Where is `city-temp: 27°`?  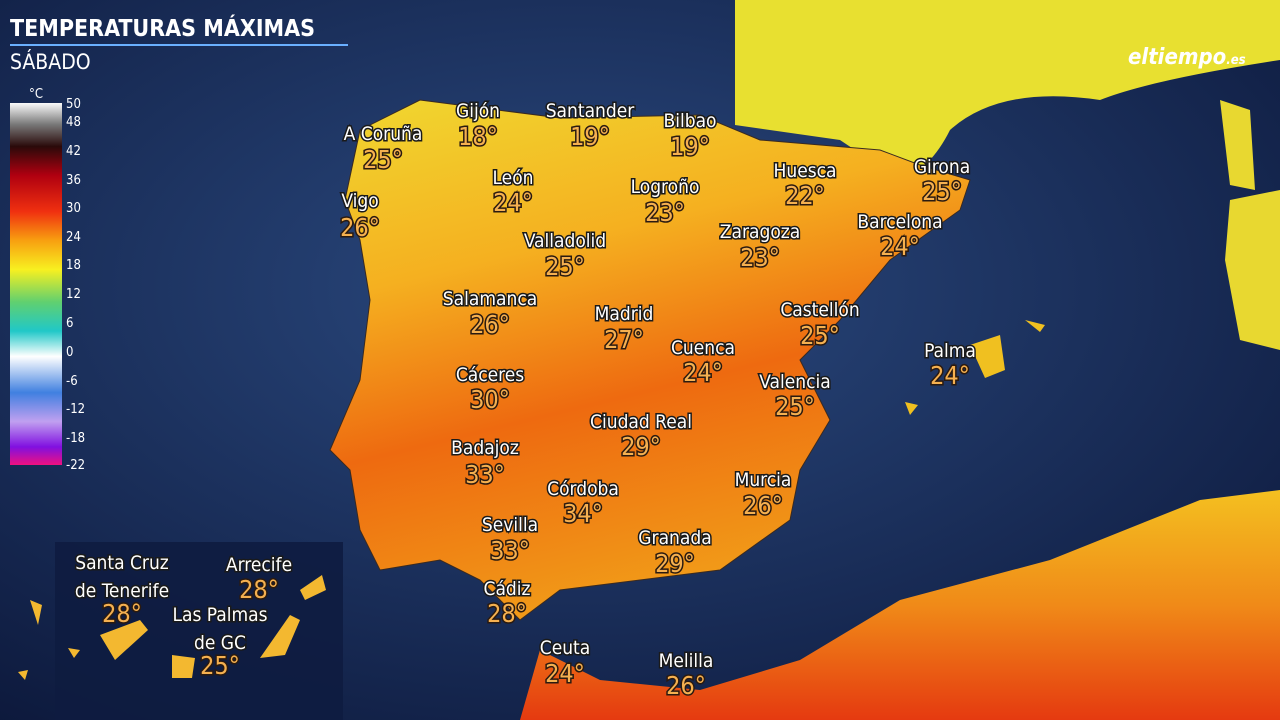 city-temp: 27° is located at coordinates (624, 339).